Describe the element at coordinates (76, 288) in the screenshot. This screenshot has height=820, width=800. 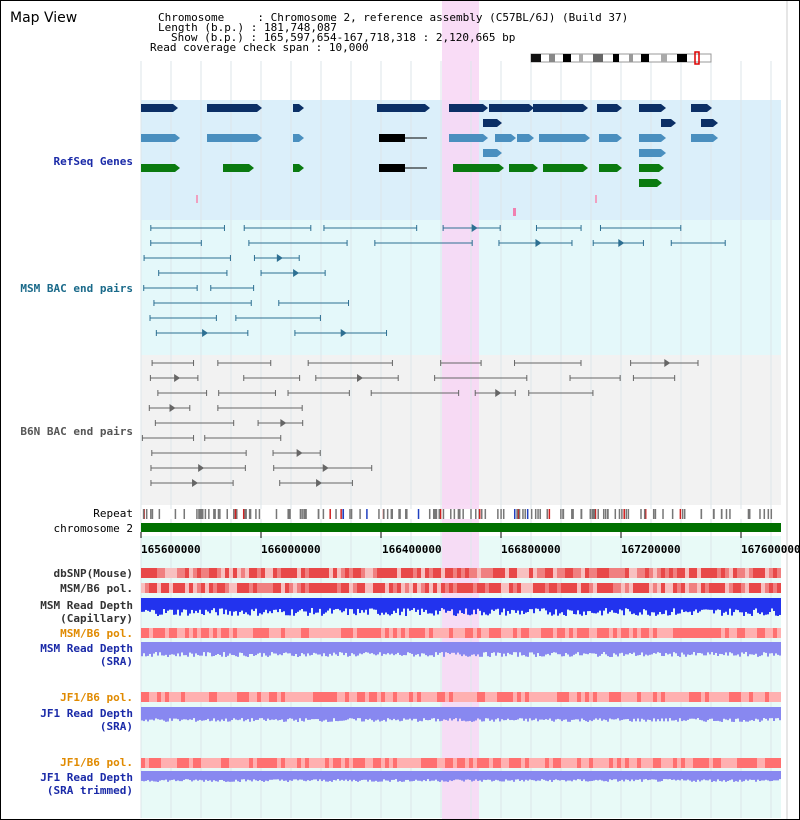
I see `track-label-msm-bac: MSM BAC end pairs` at that location.